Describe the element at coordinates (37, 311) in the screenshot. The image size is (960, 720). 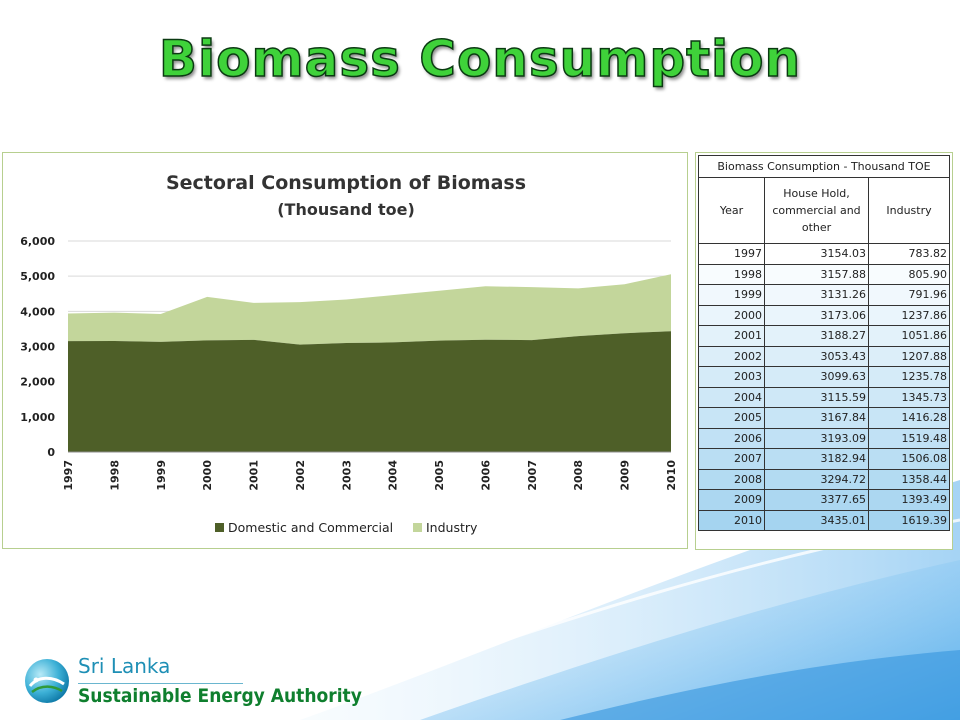
I see `y-tick-label: 4,000` at that location.